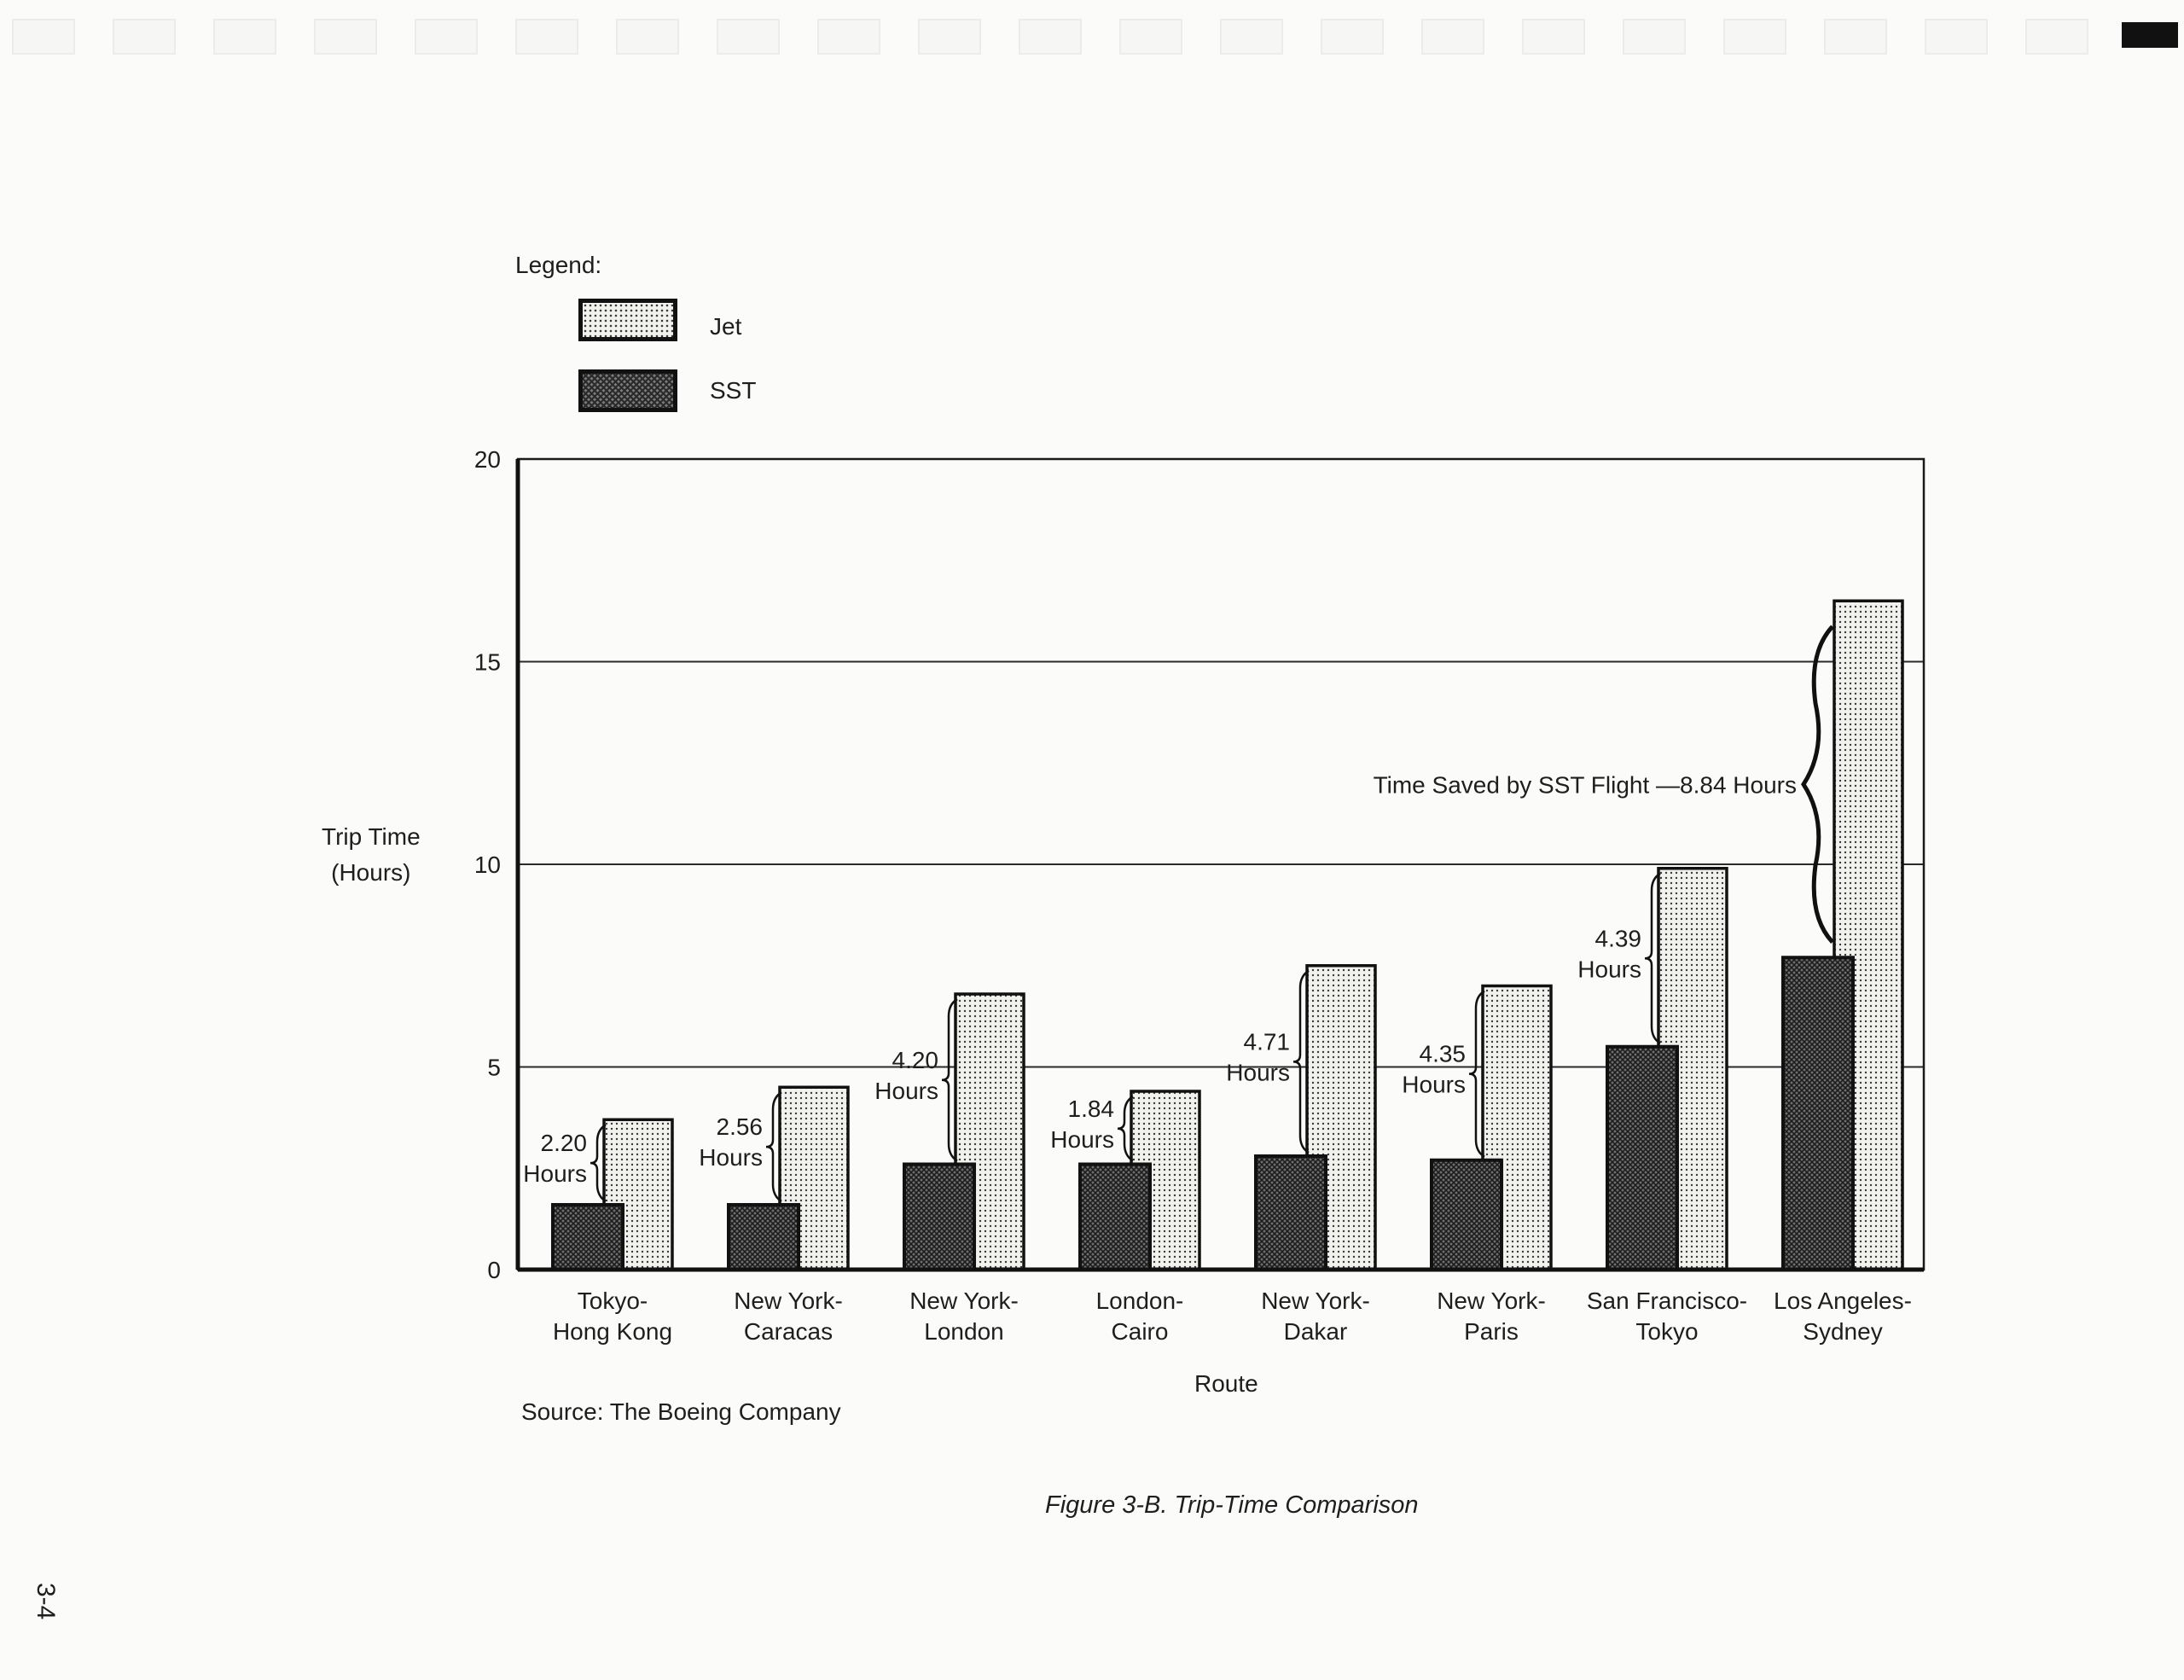 This screenshot has width=2184, height=1680. What do you see at coordinates (372, 855) in the screenshot?
I see `y-axis-label: Trip Time (Hours)` at bounding box center [372, 855].